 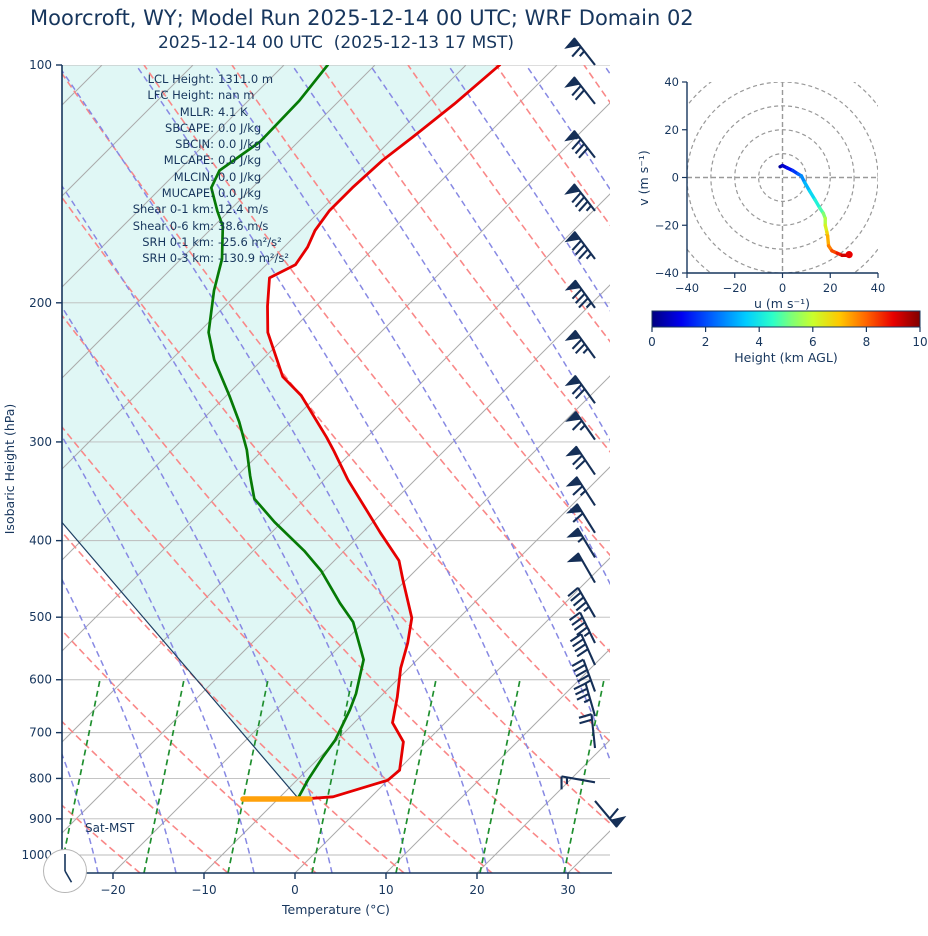 What do you see at coordinates (188, 160) in the screenshot?
I see `stat-label: MLCAPE:` at bounding box center [188, 160].